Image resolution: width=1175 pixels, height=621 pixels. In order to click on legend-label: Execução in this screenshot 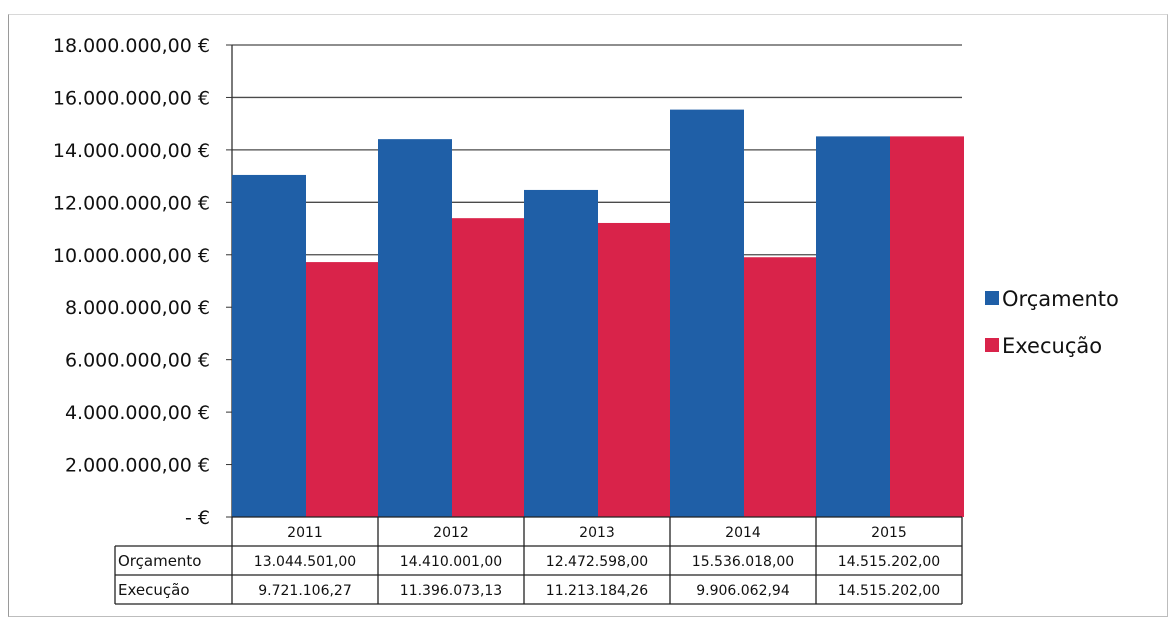, I will do `click(1052, 346)`.